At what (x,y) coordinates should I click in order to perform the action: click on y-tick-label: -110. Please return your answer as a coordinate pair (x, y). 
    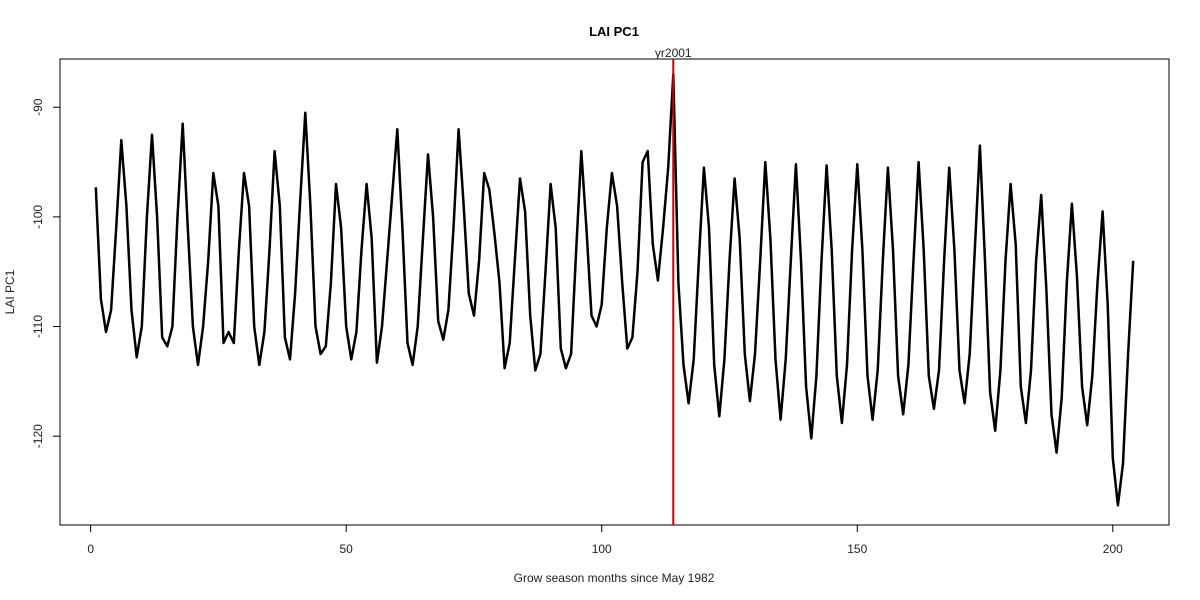
    Looking at the image, I should click on (38, 326).